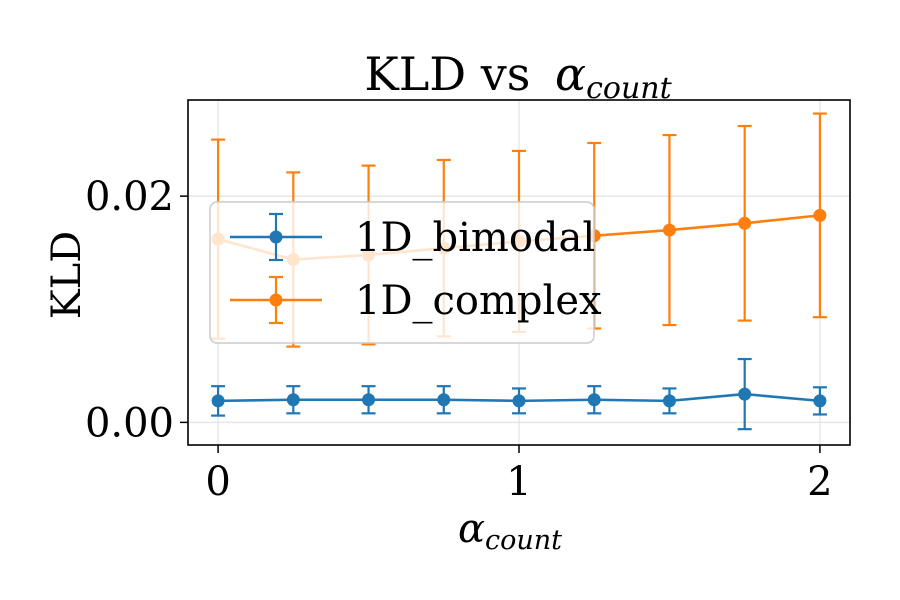 The height and width of the screenshot is (600, 900). I want to click on legend-entry: 1D_complex, so click(416, 300).